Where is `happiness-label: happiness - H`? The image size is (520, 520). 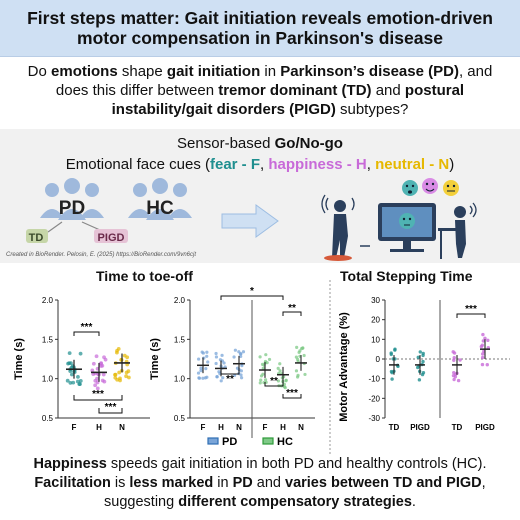
happiness-label: happiness - H is located at coordinates (317, 164).